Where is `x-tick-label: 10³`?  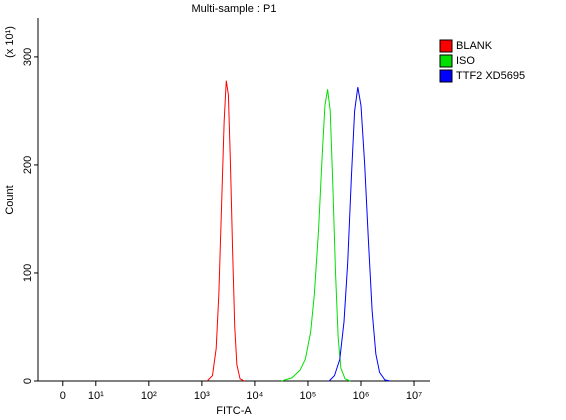 x-tick-label: 10³ is located at coordinates (202, 396).